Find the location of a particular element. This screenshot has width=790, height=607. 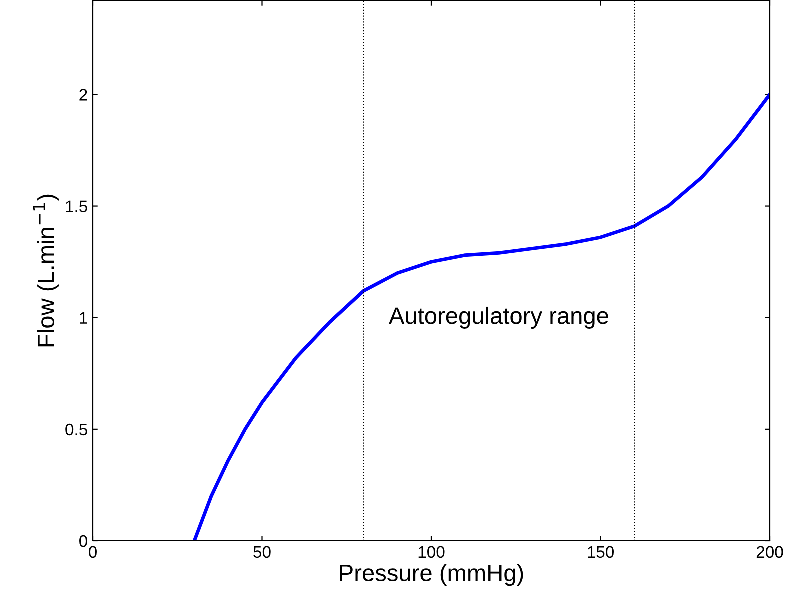

y-tick-label: 1.5 is located at coordinates (77, 206).